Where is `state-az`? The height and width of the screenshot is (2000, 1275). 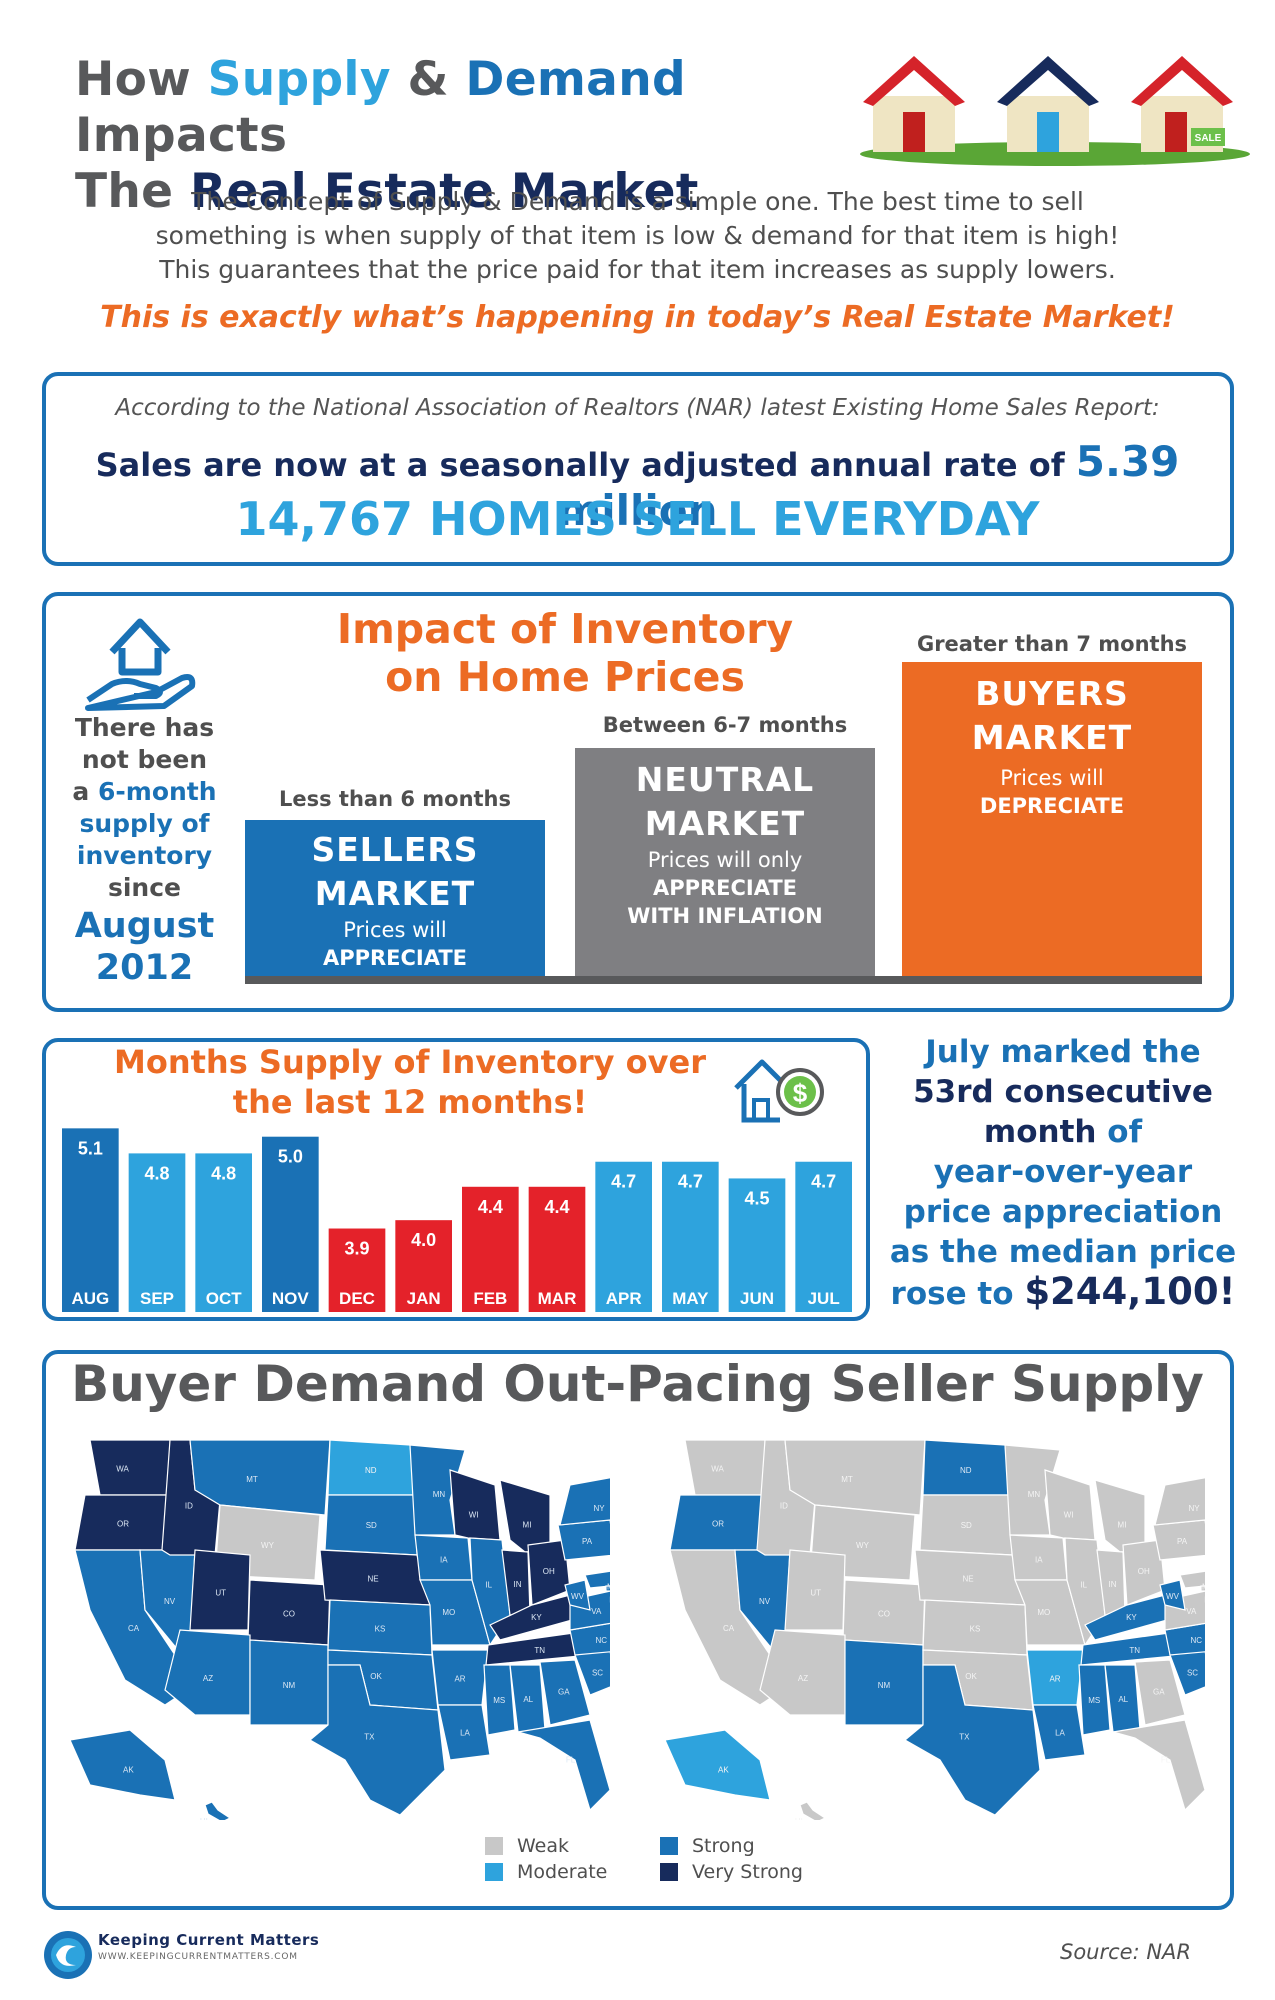
state-az is located at coordinates (207, 1672).